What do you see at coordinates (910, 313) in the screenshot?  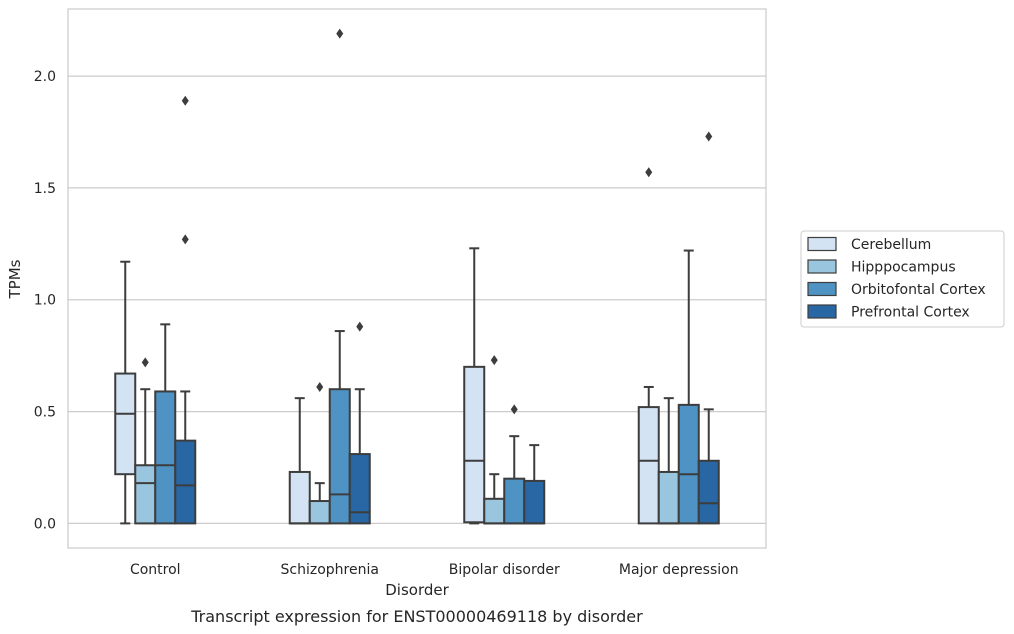 I see `legend-label: Prefrontal Cortex` at bounding box center [910, 313].